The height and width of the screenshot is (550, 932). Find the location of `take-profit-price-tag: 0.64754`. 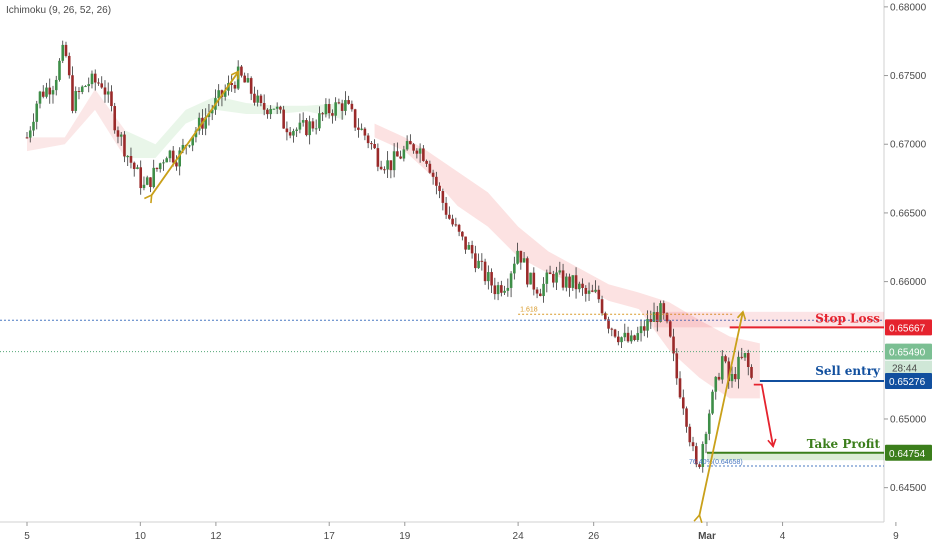

take-profit-price-tag: 0.64754 is located at coordinates (907, 454).